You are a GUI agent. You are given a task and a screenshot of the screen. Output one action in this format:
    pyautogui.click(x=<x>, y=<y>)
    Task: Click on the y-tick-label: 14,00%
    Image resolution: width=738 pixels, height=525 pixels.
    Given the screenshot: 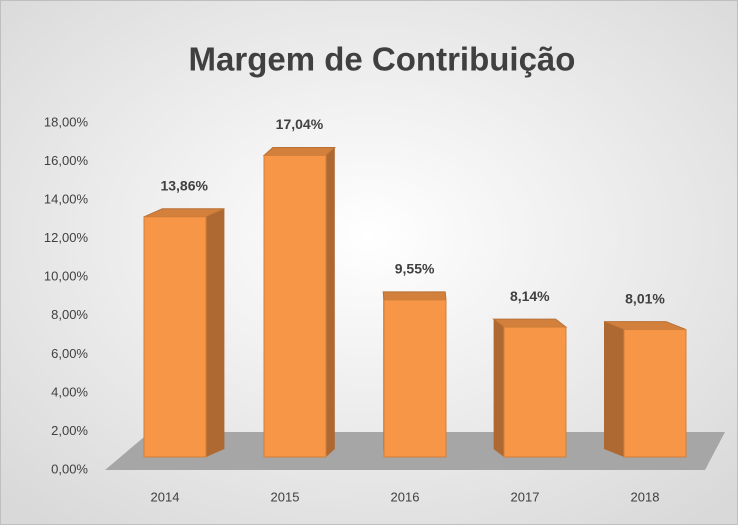 What is the action you would take?
    pyautogui.click(x=66, y=199)
    